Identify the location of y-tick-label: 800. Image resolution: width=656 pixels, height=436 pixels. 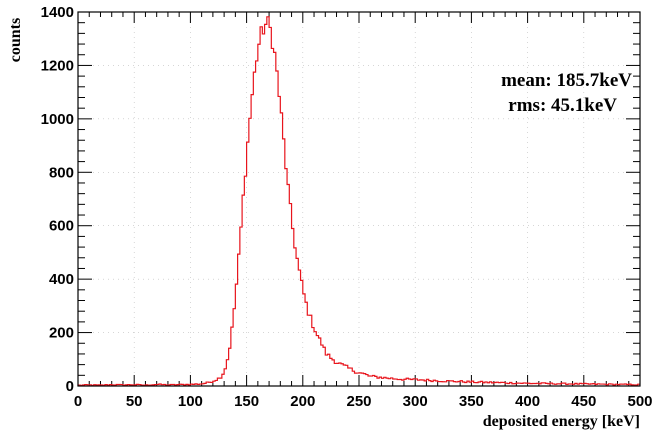
(61, 172).